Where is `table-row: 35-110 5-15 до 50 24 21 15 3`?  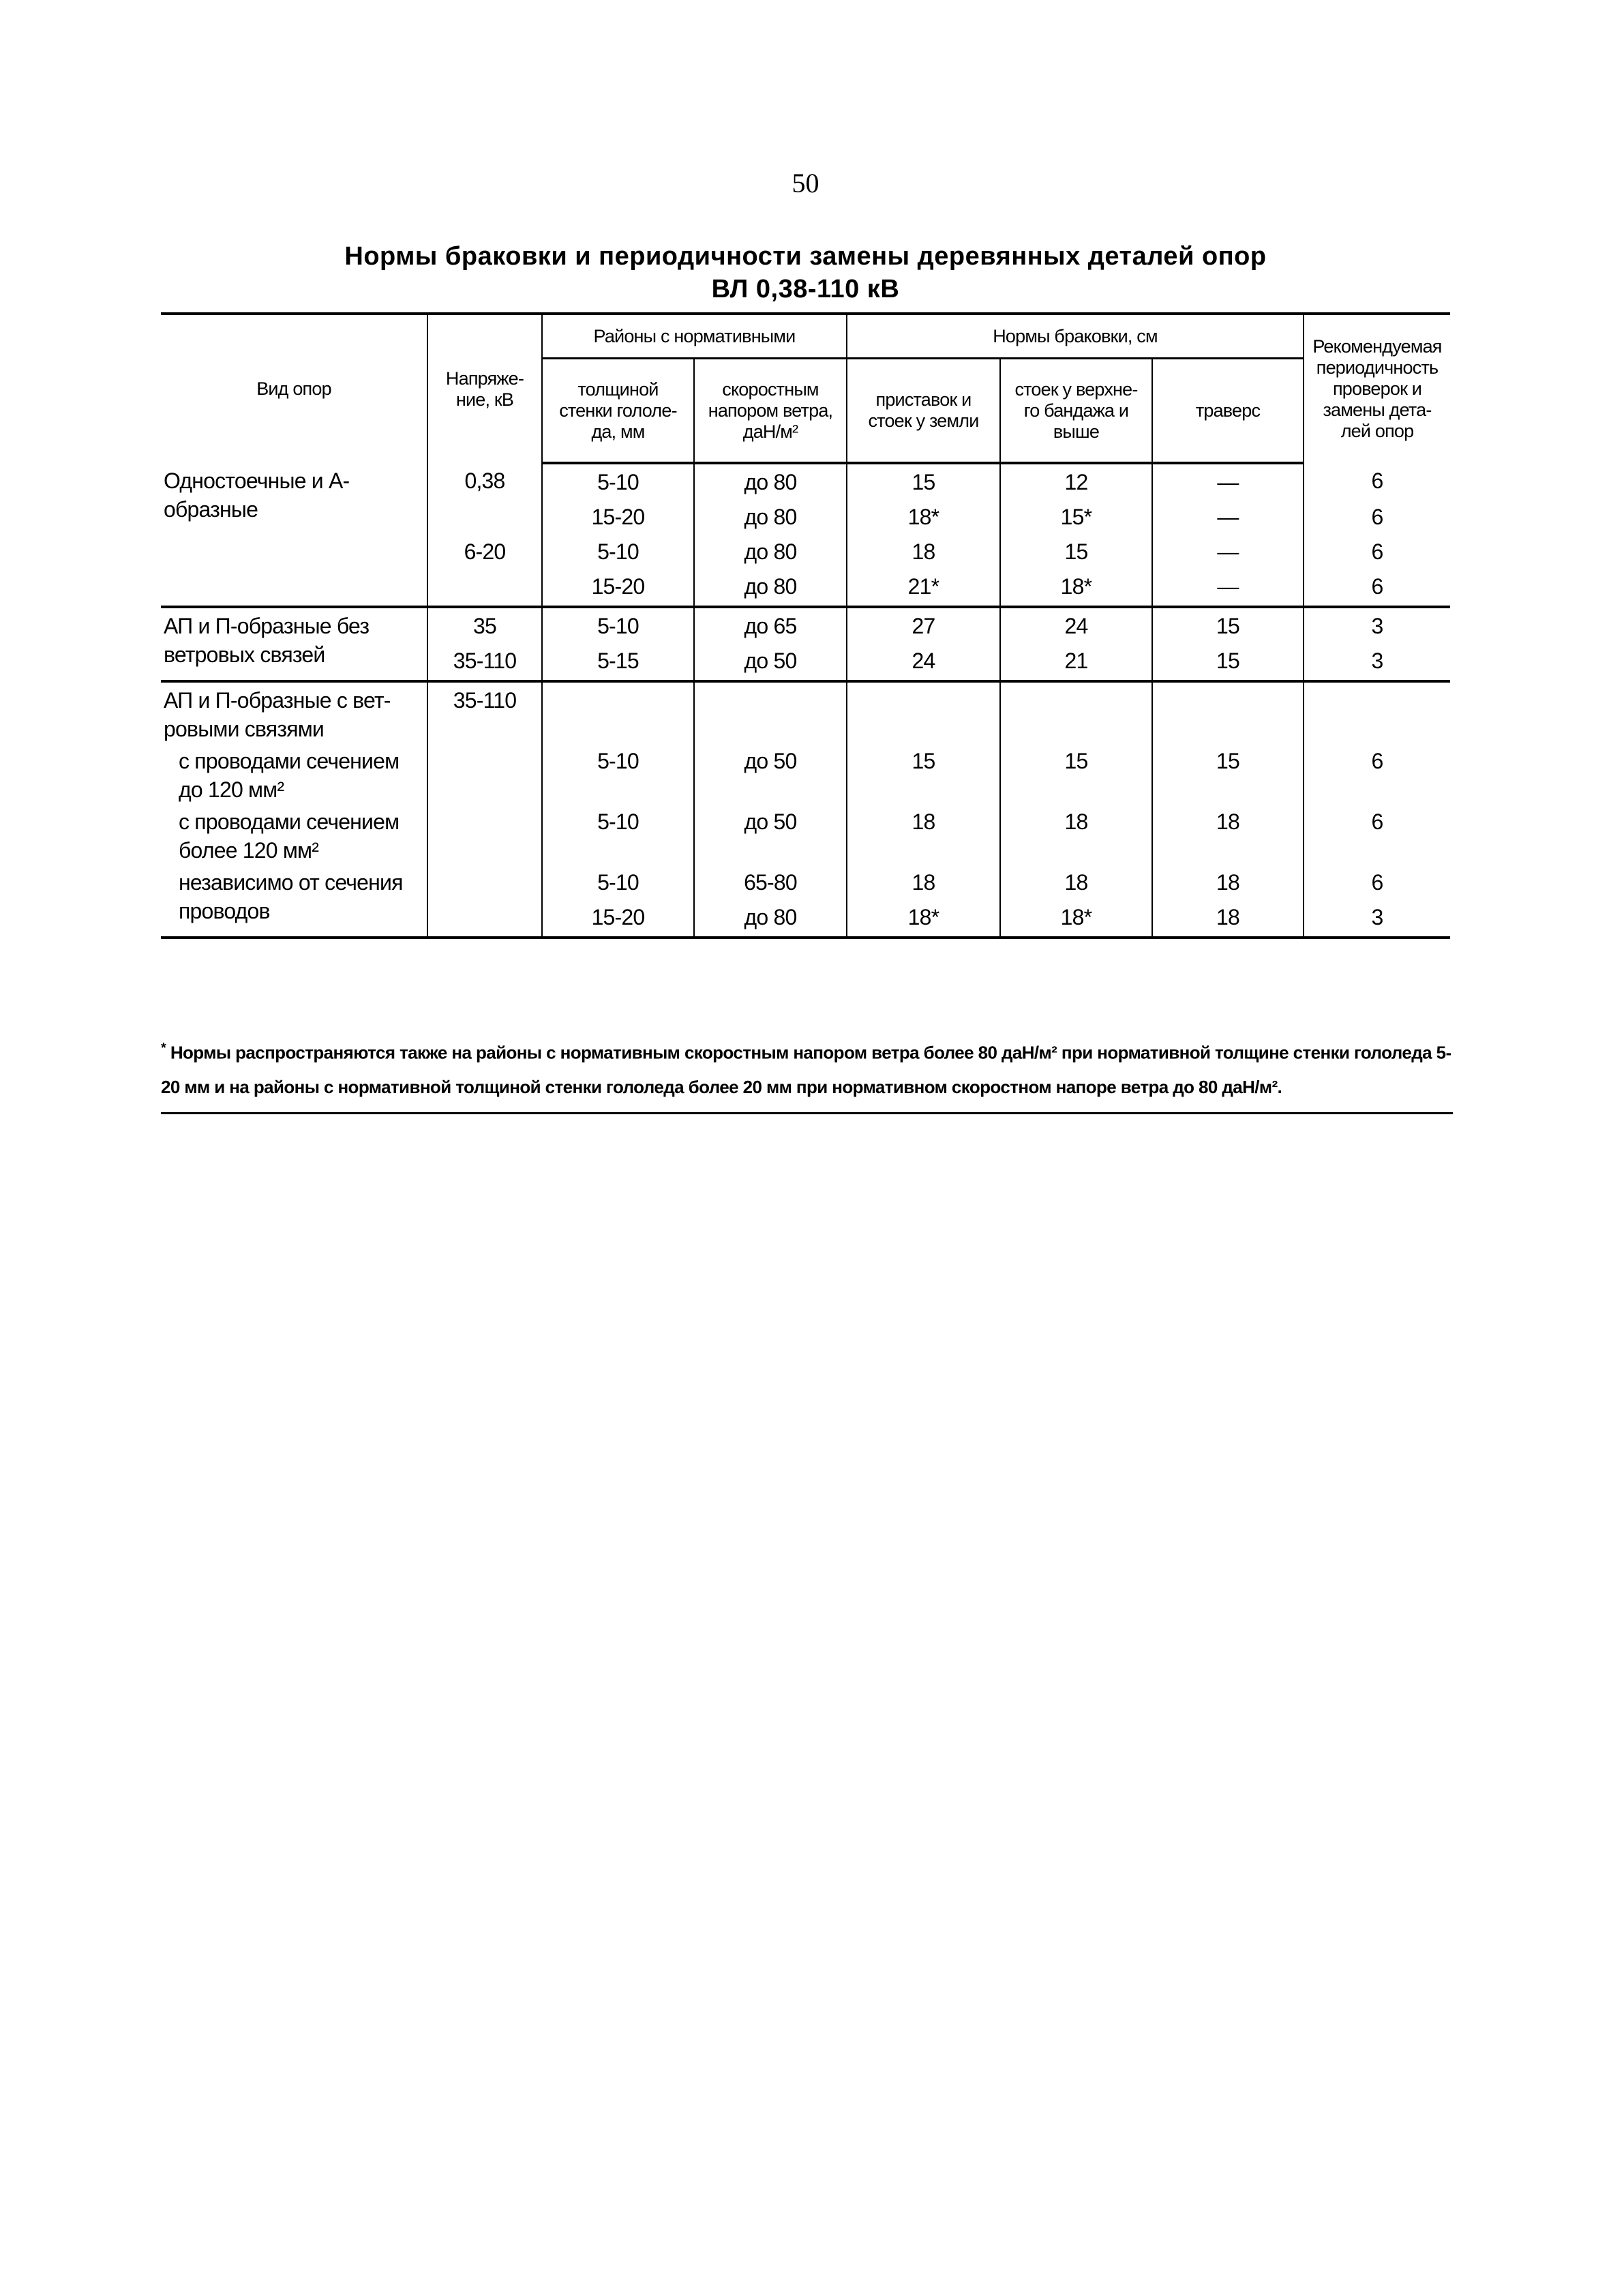 table-row: 35-110 5-15 до 50 24 21 15 3 is located at coordinates (806, 663).